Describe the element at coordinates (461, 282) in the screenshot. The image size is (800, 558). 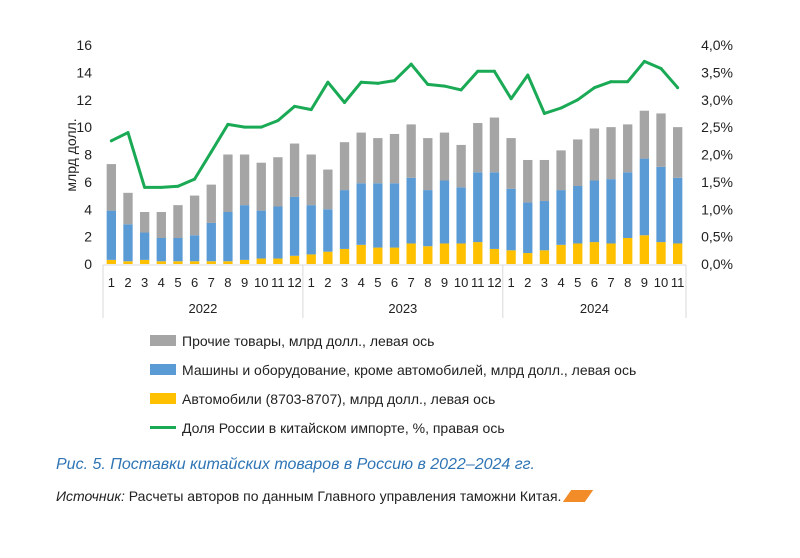
I see `x-tick-label: 10` at that location.